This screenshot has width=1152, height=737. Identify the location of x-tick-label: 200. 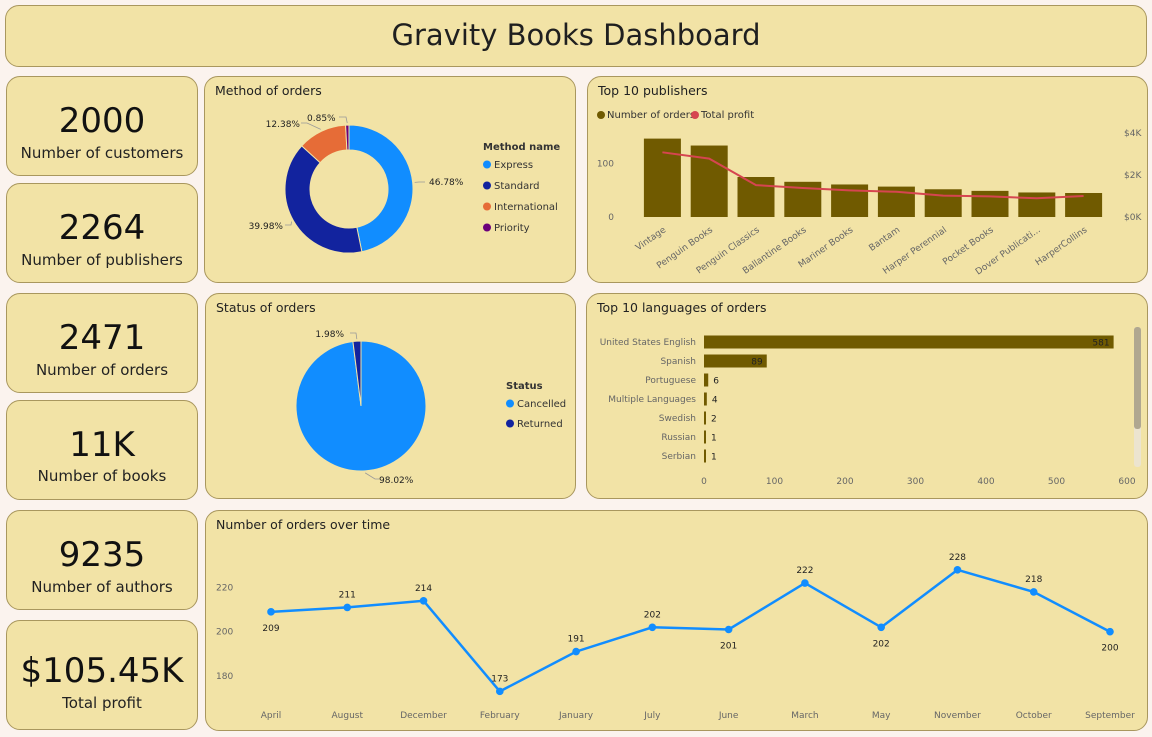
(844, 482).